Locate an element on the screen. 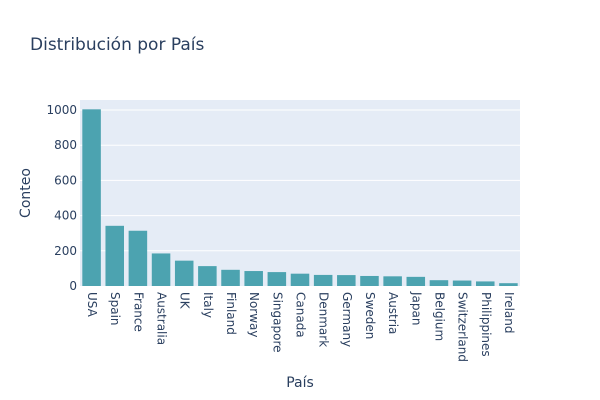  bar-austria is located at coordinates (392, 281).